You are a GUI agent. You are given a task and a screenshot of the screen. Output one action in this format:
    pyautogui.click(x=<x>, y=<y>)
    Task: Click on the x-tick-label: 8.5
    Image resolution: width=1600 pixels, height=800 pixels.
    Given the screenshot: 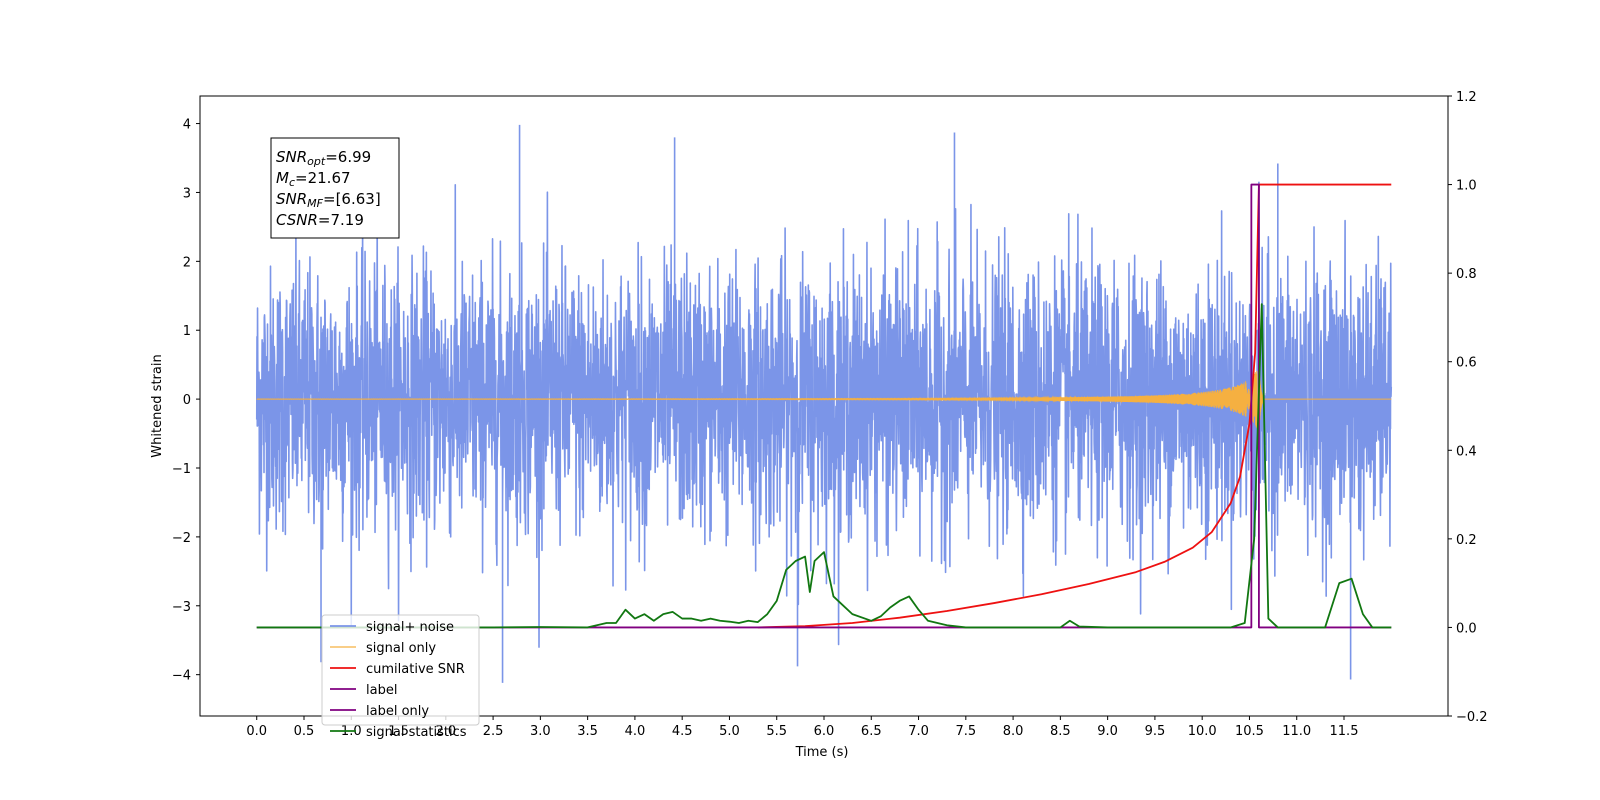 What is the action you would take?
    pyautogui.click(x=1060, y=731)
    